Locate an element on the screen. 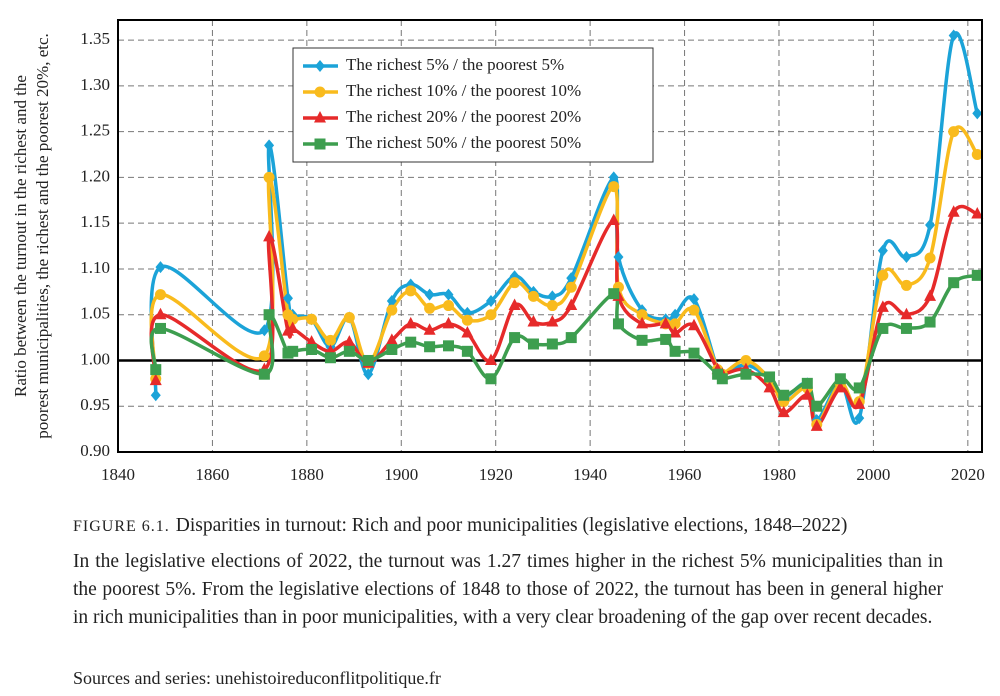  x-tick-label: 1880 is located at coordinates (307, 474).